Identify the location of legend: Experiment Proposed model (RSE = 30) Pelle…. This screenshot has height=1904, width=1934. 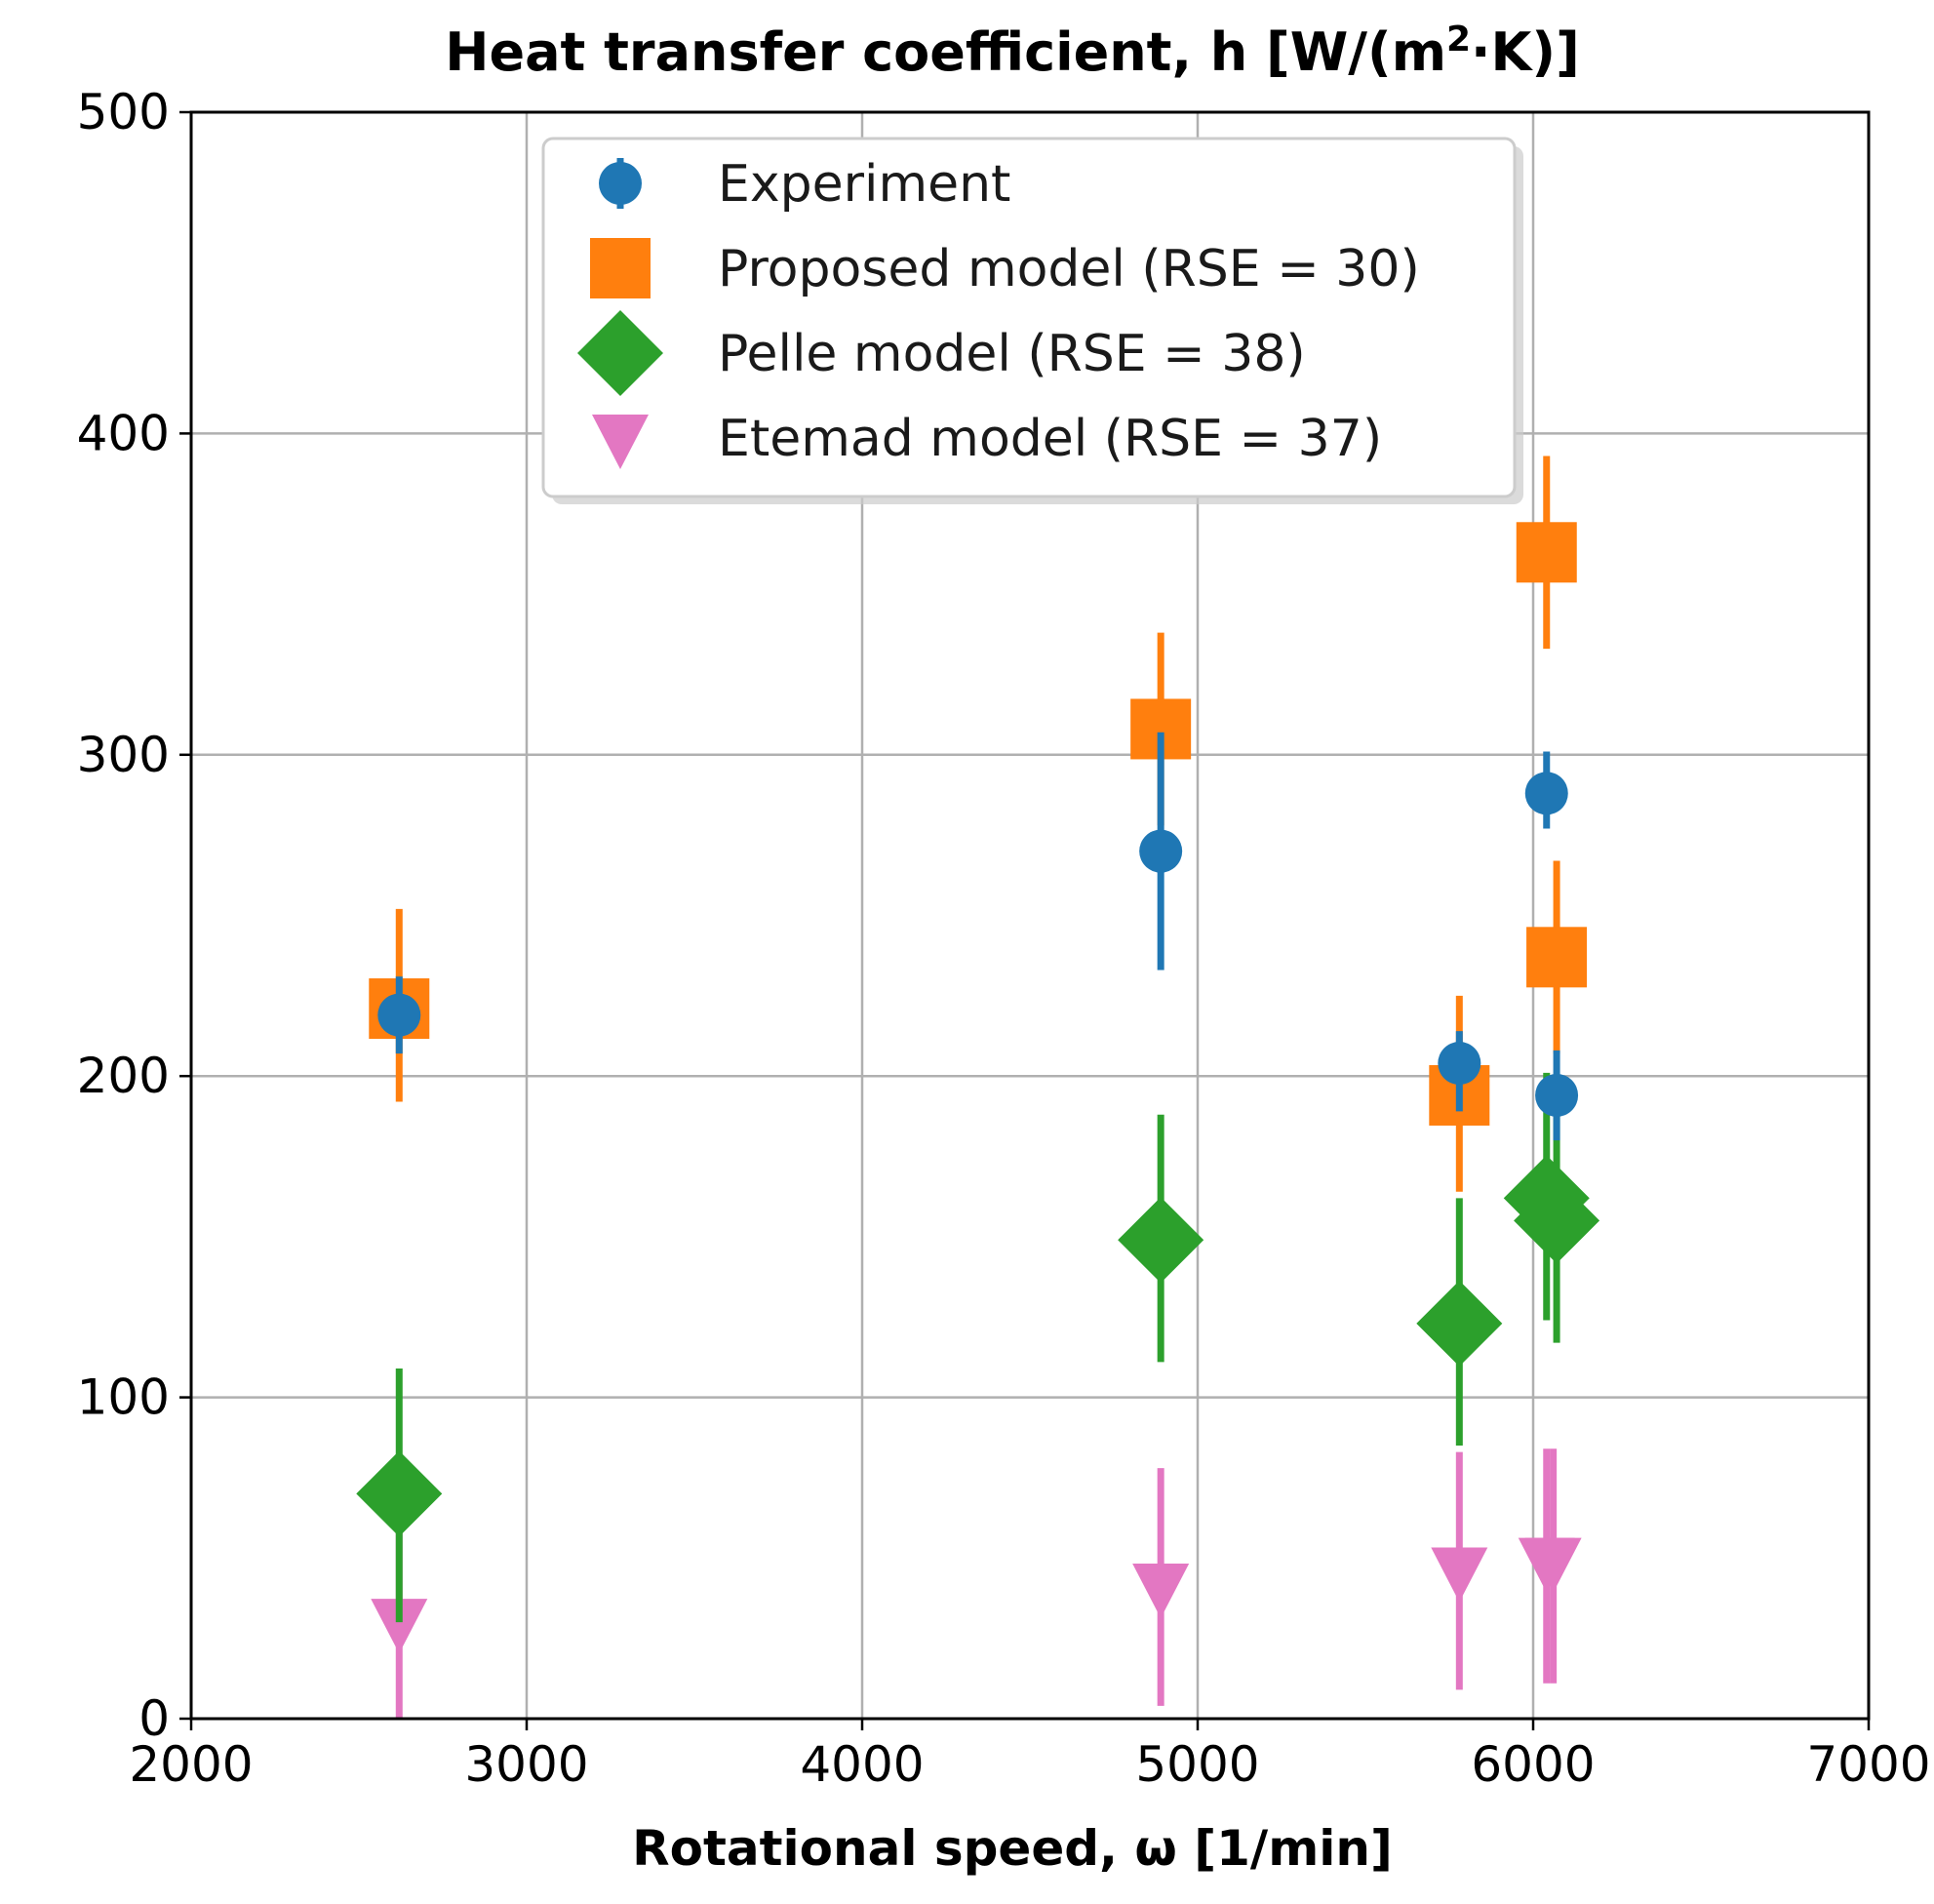
(1032, 320).